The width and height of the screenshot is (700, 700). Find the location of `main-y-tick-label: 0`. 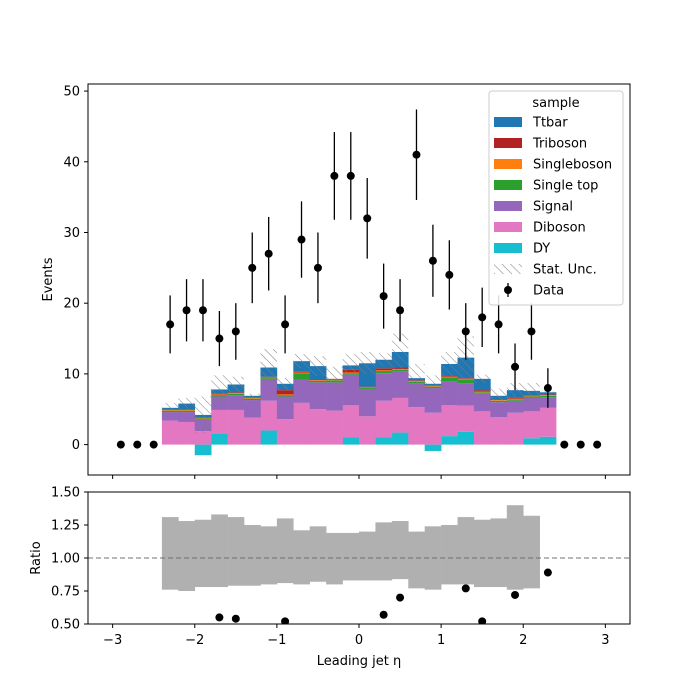

main-y-tick-label: 0 is located at coordinates (76, 445).